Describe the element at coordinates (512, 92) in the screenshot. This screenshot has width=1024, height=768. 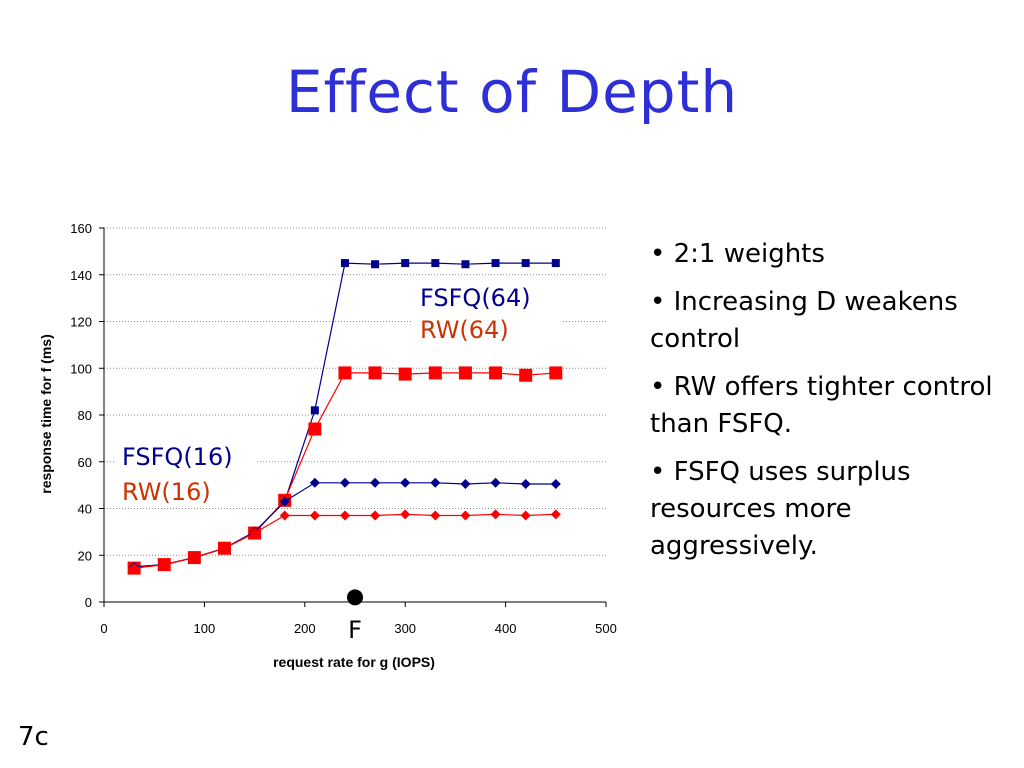
I see `slide-title: Effect of Depth` at that location.